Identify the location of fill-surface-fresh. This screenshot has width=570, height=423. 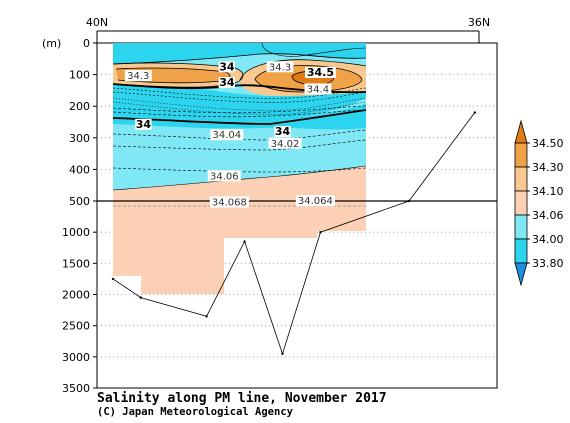
(239, 53).